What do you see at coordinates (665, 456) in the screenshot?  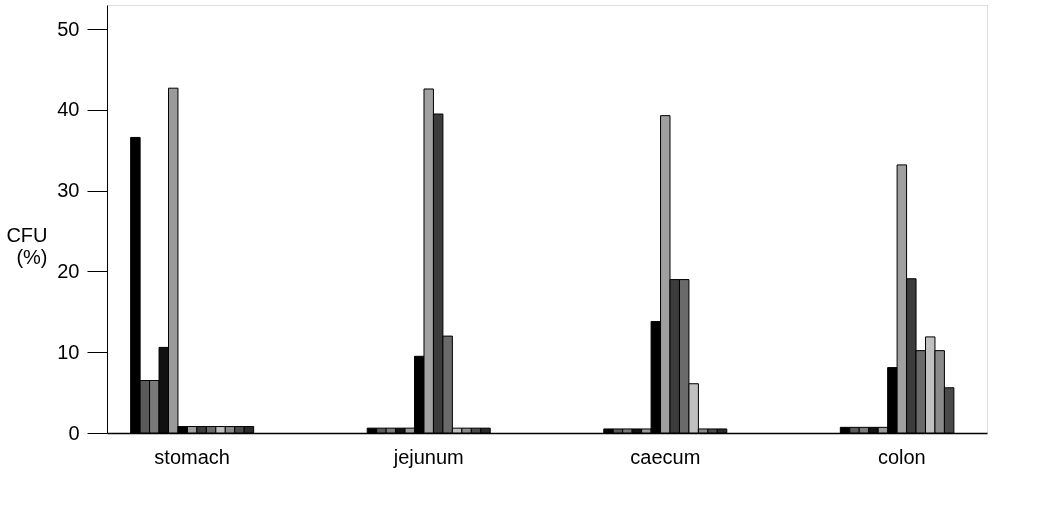 I see `x-tick-label: caecum` at bounding box center [665, 456].